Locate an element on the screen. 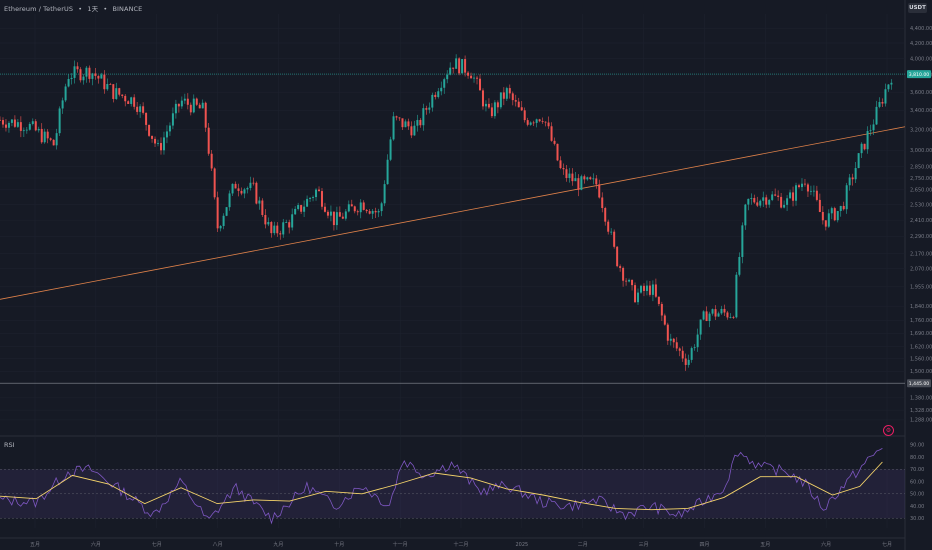 Image resolution: width=932 pixels, height=550 pixels. quote-currency-badge: USDT is located at coordinates (917, 8).